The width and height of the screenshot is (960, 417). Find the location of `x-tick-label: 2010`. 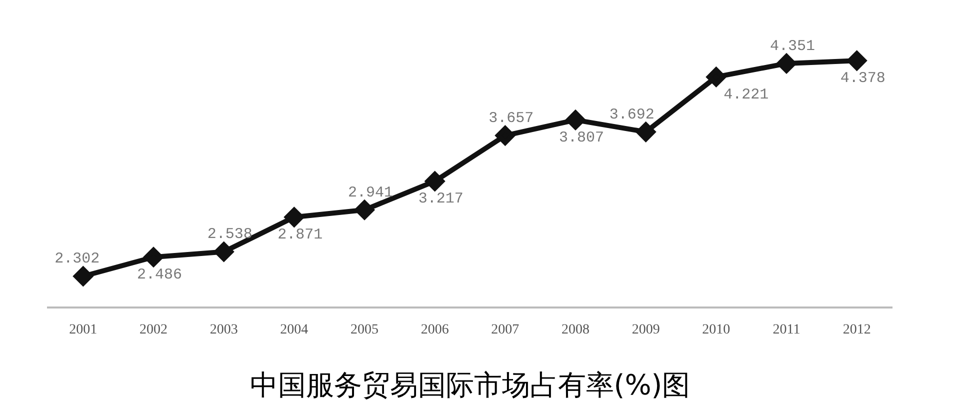

x-tick-label: 2010 is located at coordinates (716, 330).